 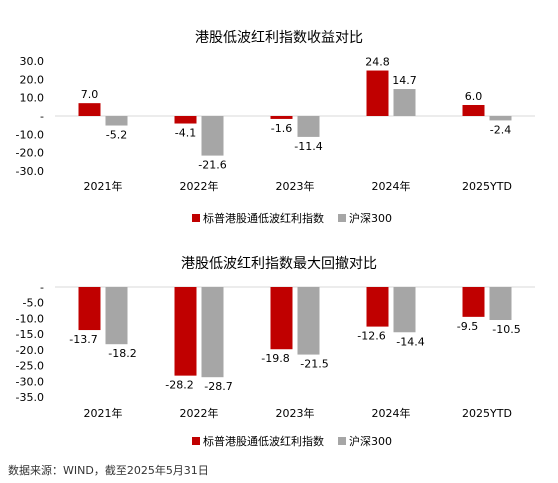 What do you see at coordinates (314, 364) in the screenshot?
I see `data-label-csi300: -21.5` at bounding box center [314, 364].